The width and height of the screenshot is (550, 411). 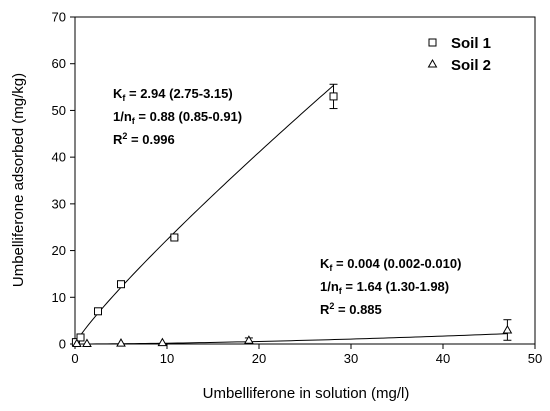 What do you see at coordinates (18, 180) in the screenshot?
I see `y-axis-label: Umbelliferone adsorbed (mg/kg)` at bounding box center [18, 180].